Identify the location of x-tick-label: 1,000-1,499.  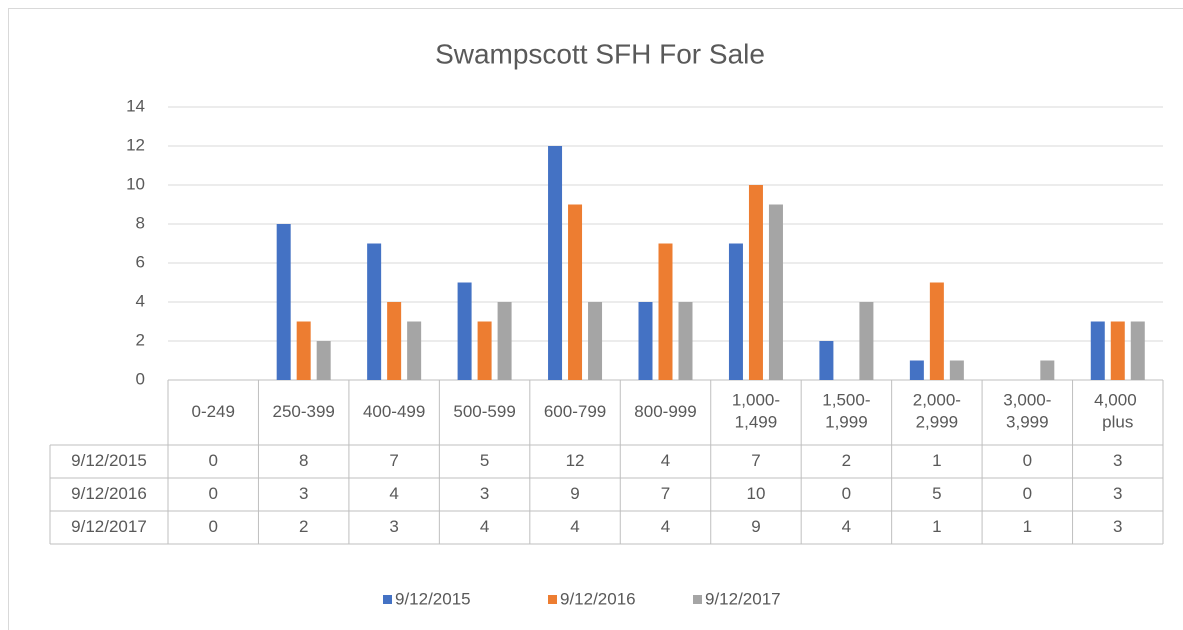
(756, 411).